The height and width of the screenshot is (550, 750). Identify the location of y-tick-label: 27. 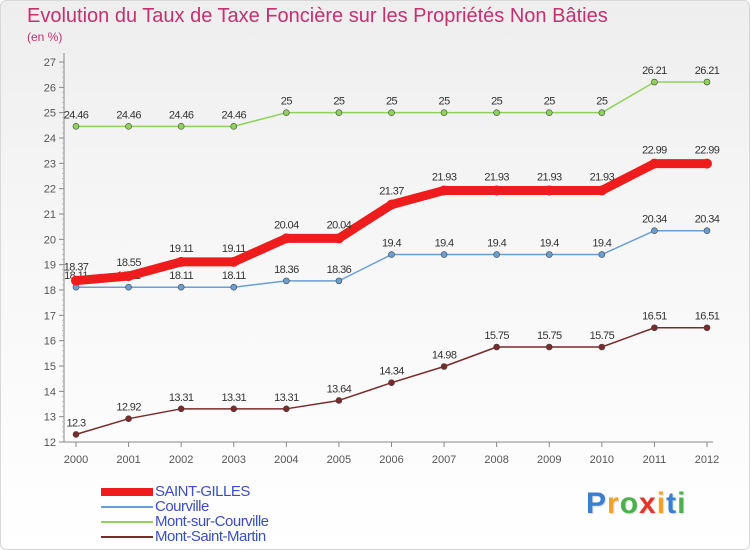
(50, 63).